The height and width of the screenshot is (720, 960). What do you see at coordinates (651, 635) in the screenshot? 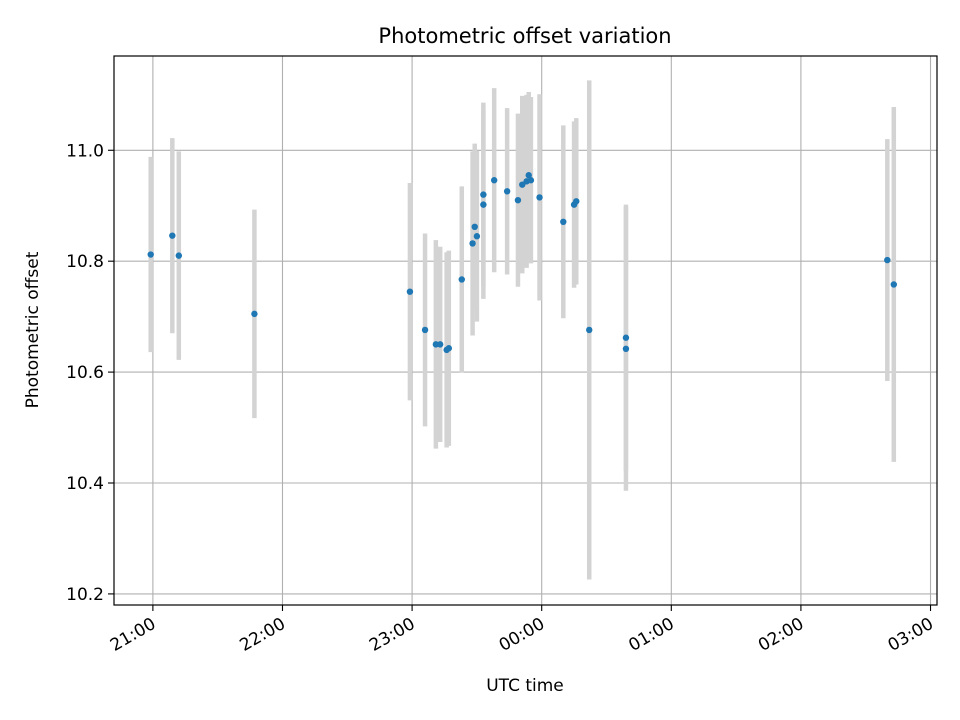
I see `x-tick-label: 01:00` at bounding box center [651, 635].